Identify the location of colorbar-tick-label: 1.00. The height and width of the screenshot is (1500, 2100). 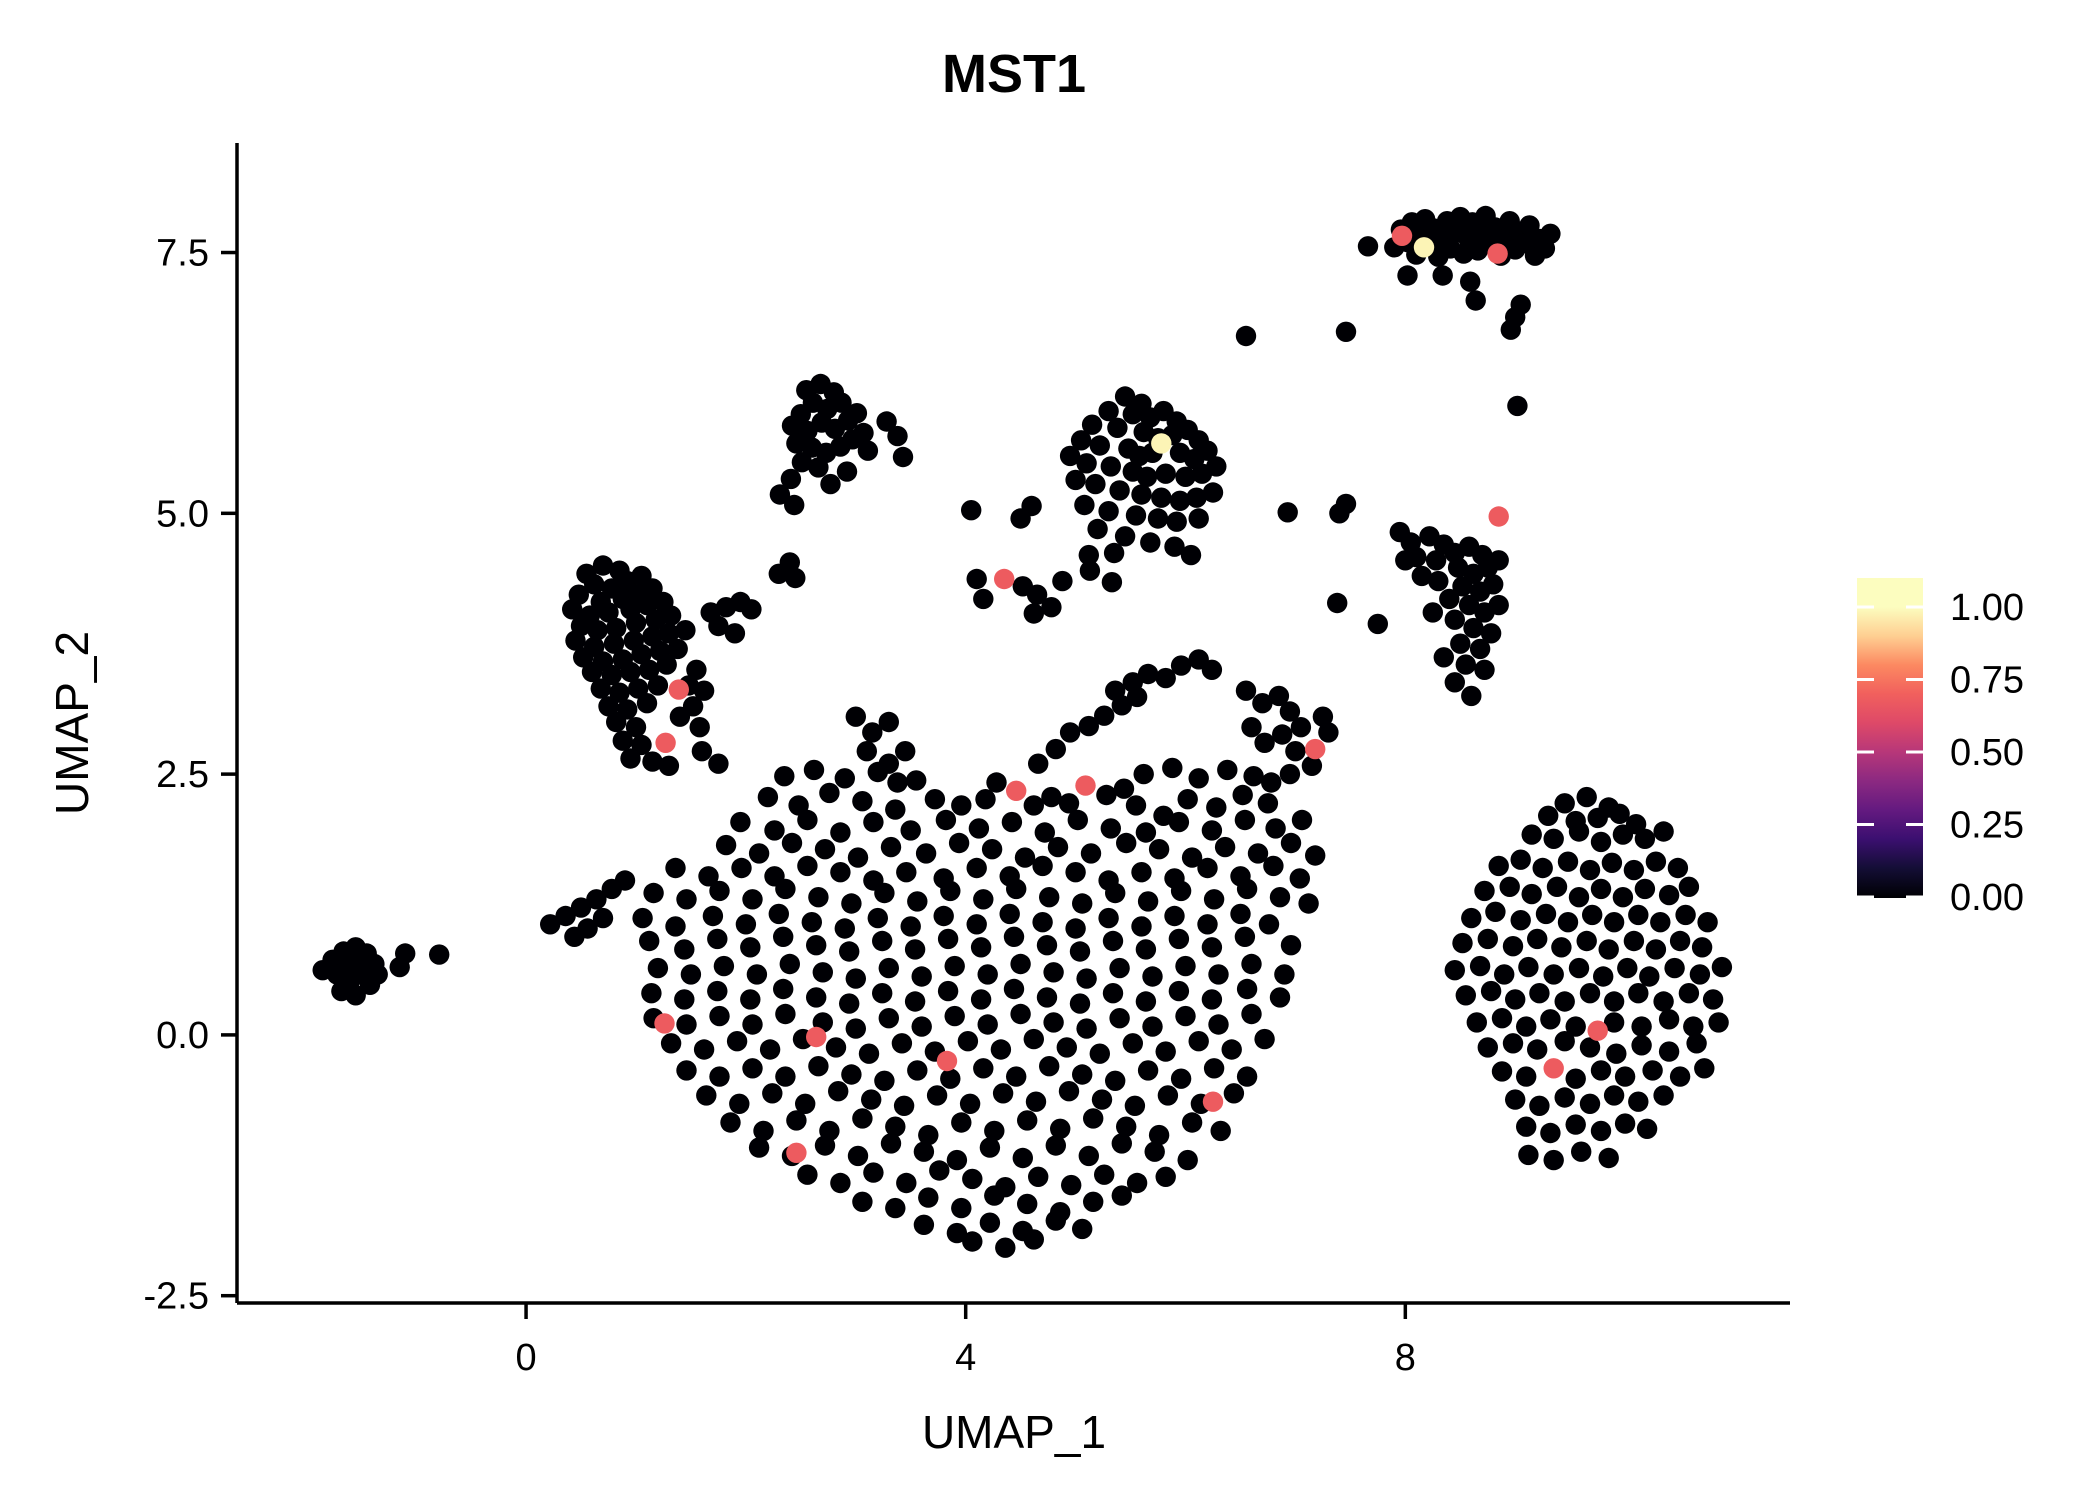
(1987, 608).